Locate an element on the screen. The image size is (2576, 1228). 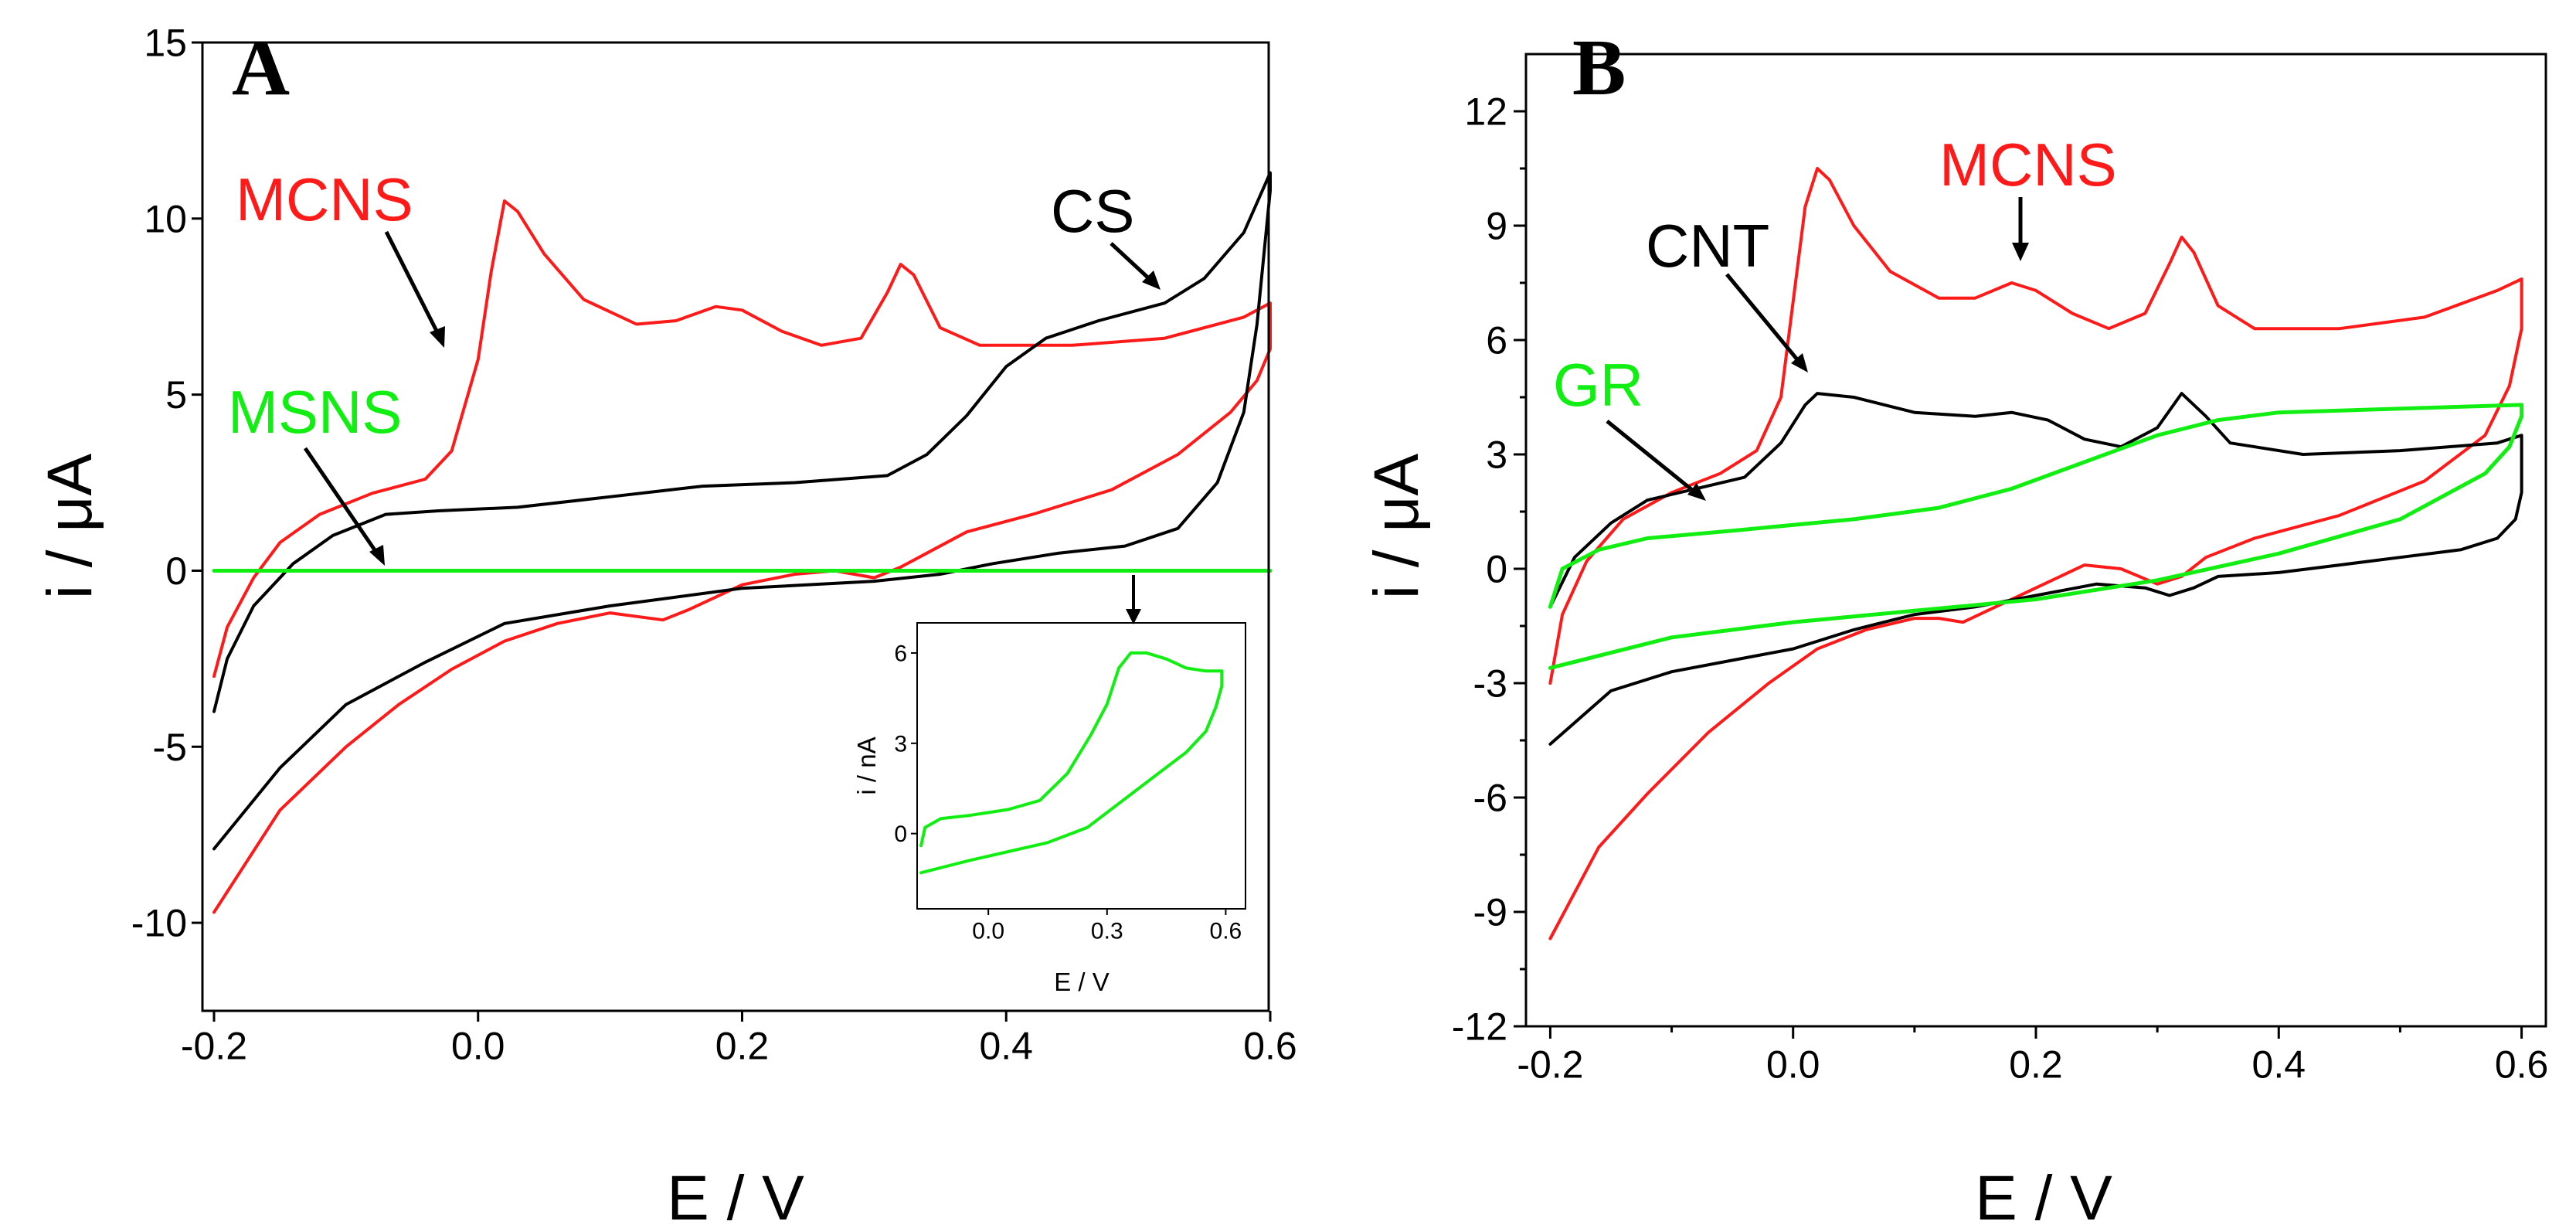
panel-b-y-tick-label: -9 is located at coordinates (1490, 912).